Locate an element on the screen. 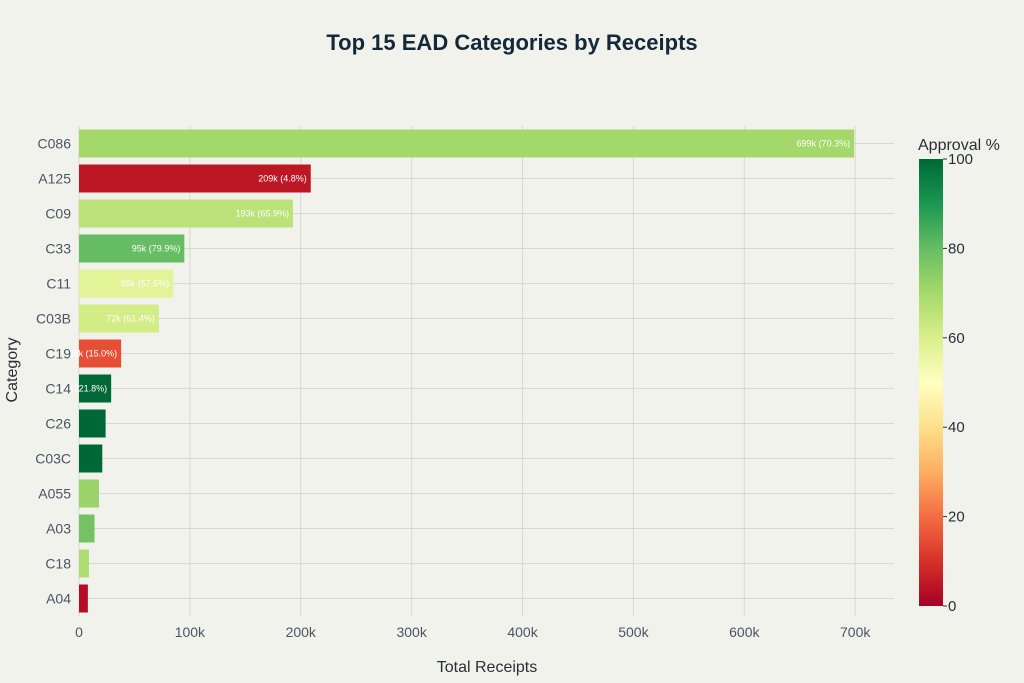  x-tick-label: 300k is located at coordinates (411, 632).